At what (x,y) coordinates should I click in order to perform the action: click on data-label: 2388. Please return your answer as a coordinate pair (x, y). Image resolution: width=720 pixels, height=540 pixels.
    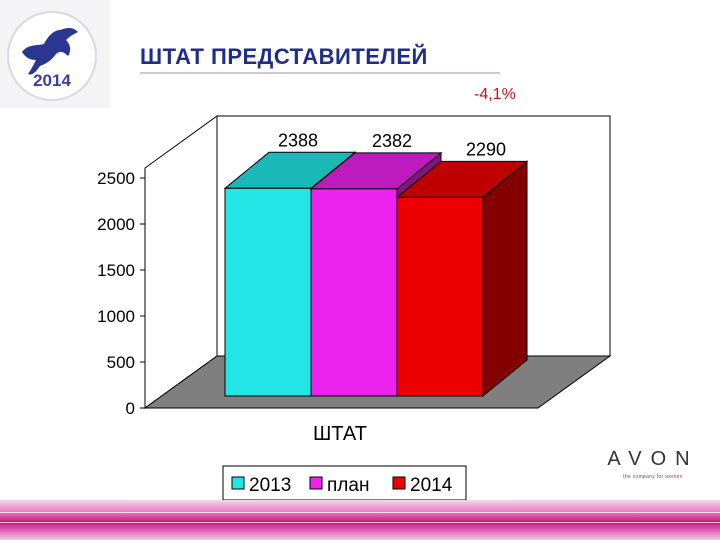
    Looking at the image, I should click on (298, 140).